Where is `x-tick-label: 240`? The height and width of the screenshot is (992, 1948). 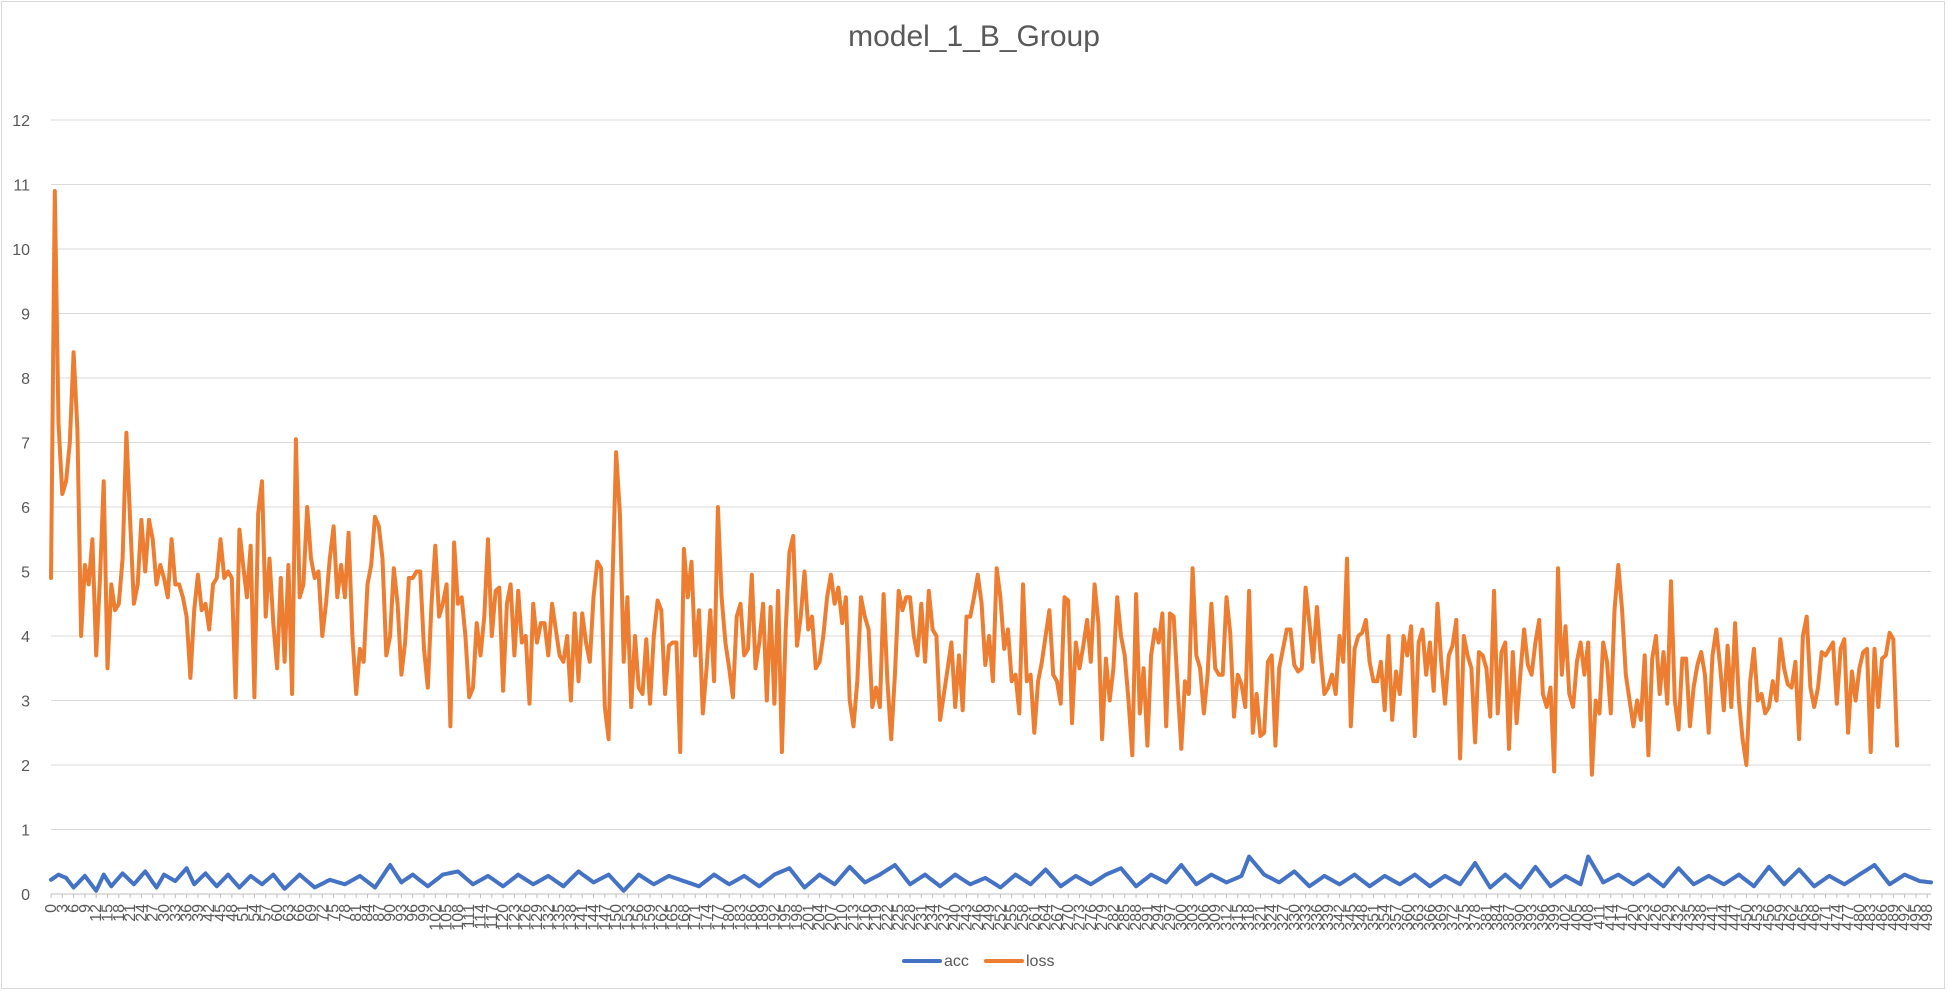 x-tick-label: 240 is located at coordinates (955, 917).